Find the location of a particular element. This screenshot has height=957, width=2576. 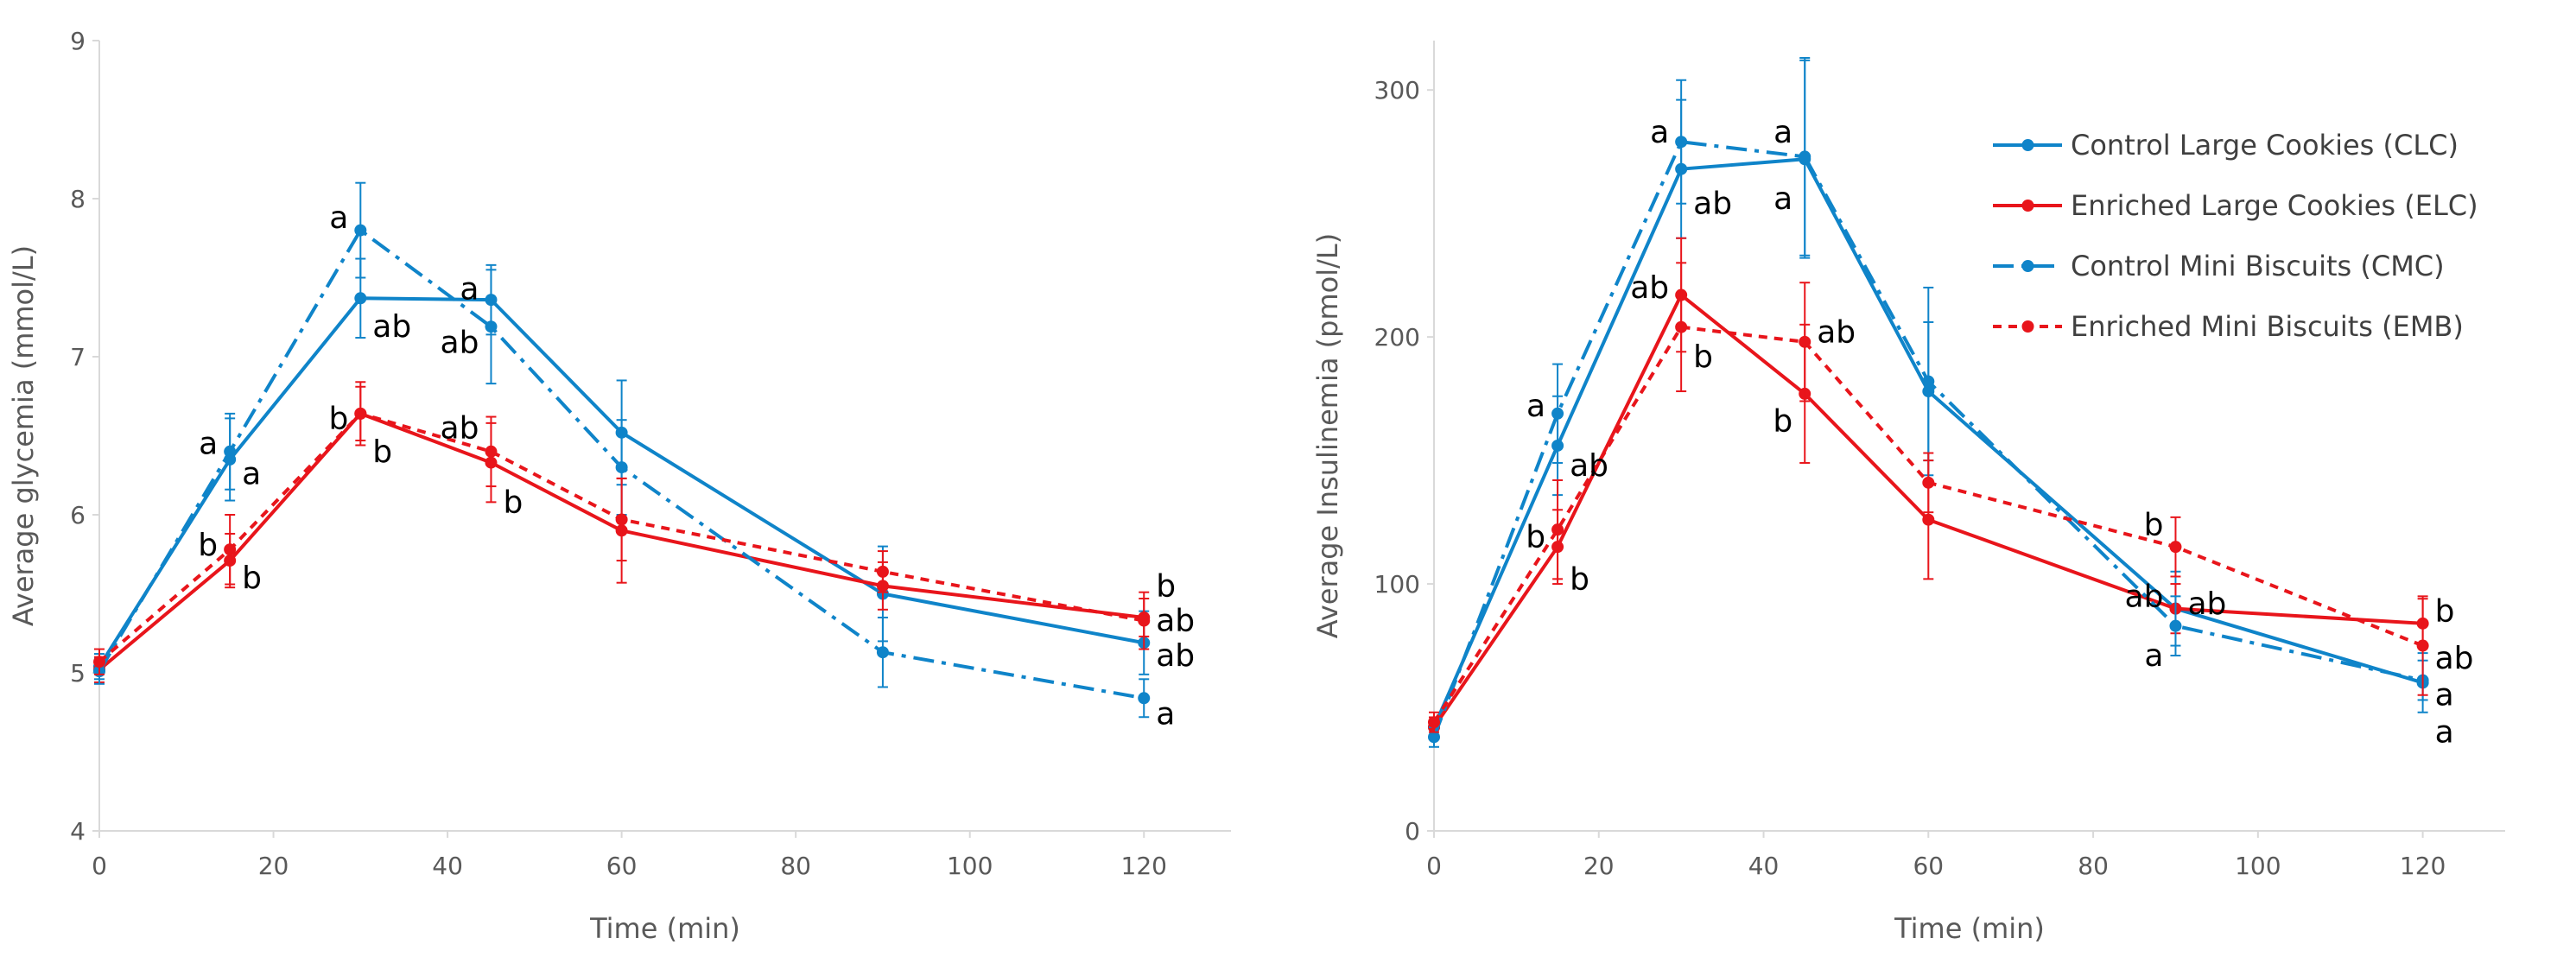

y-tick-label: 200 is located at coordinates (1397, 337).